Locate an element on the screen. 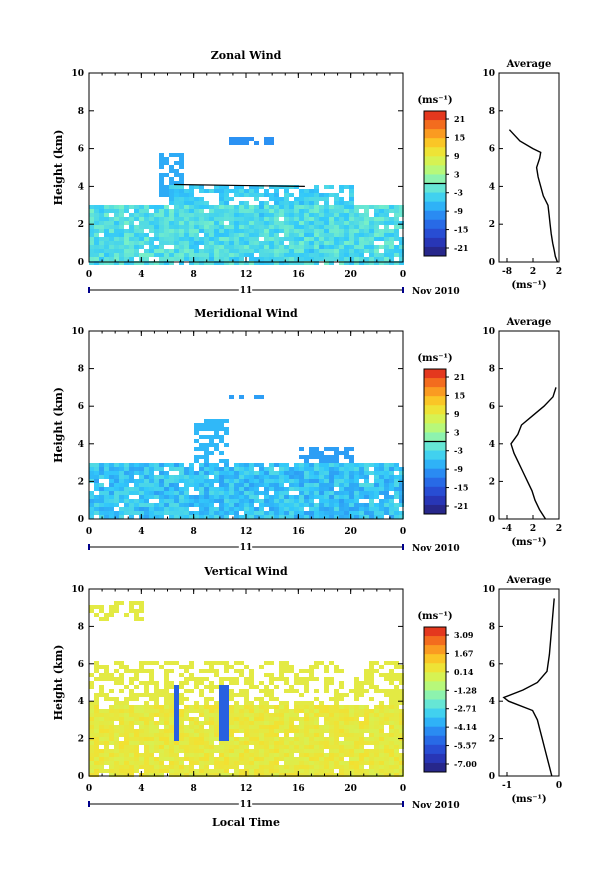 The width and height of the screenshot is (616, 873). colorbar-tick-label: 3.09 is located at coordinates (464, 635).